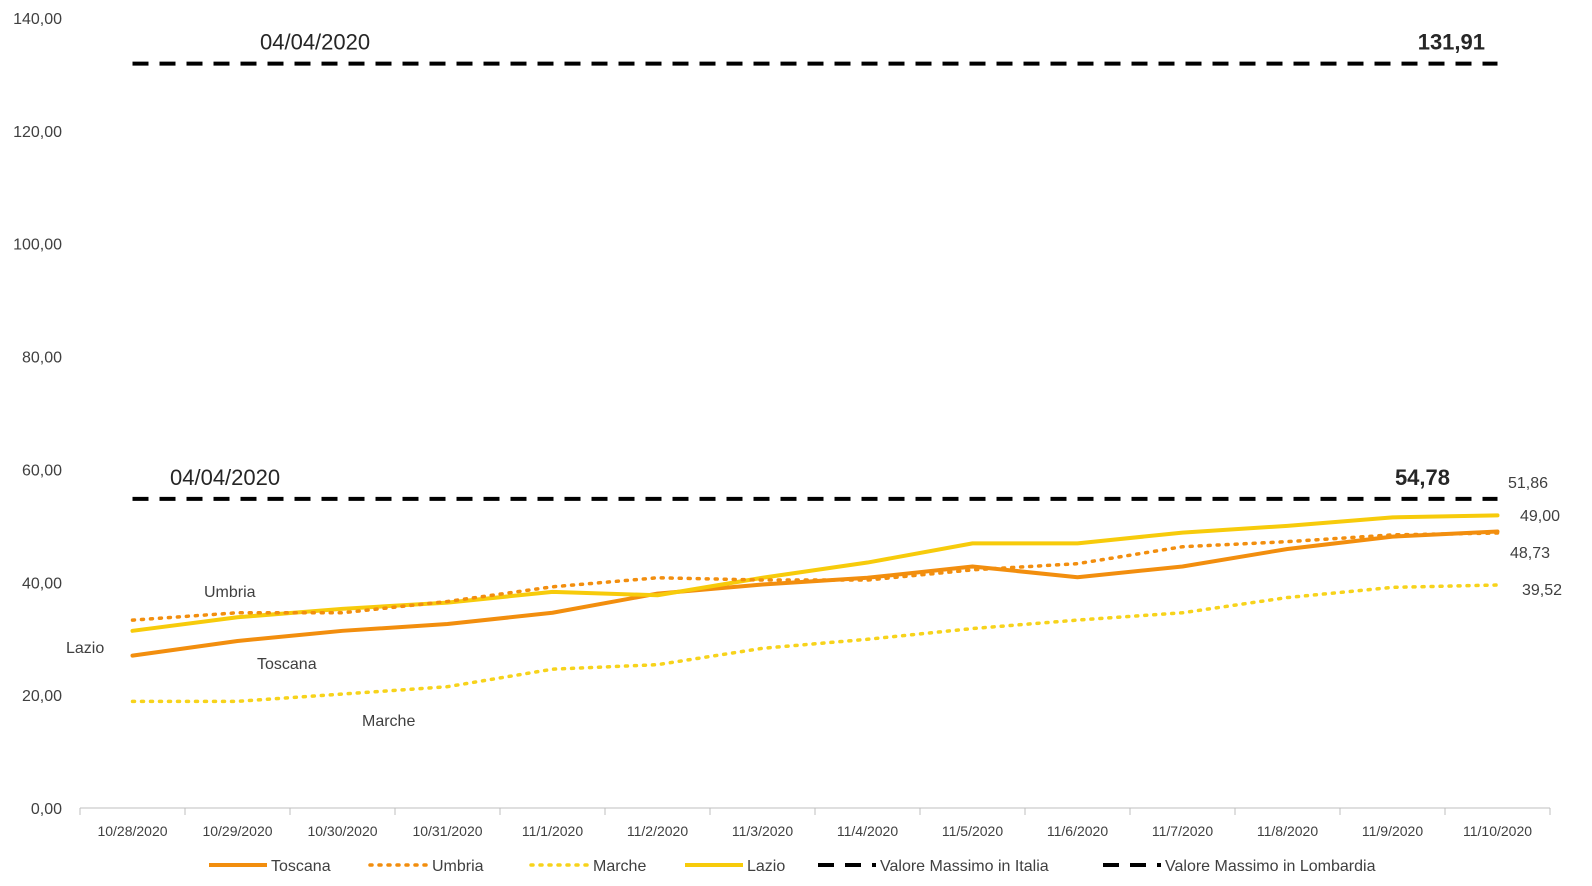 The image size is (1592, 886). I want to click on x-tick-label: 11/9/2020, so click(1392, 831).